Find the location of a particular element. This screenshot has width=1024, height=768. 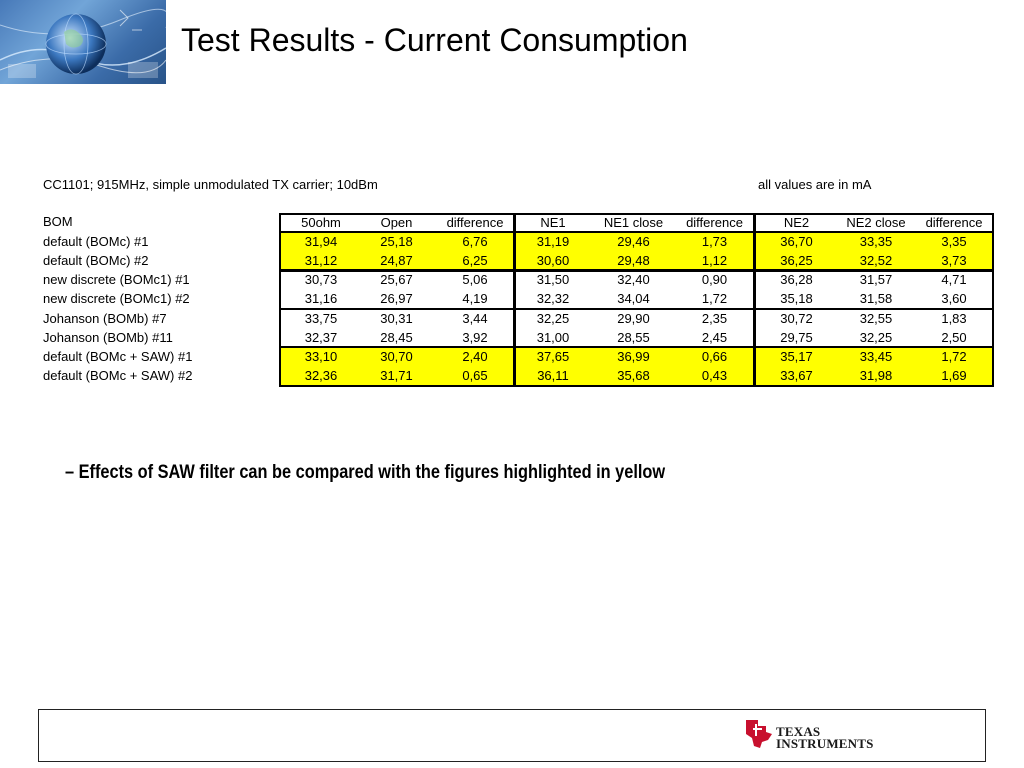

table-cell: 2,45 is located at coordinates (714, 337).